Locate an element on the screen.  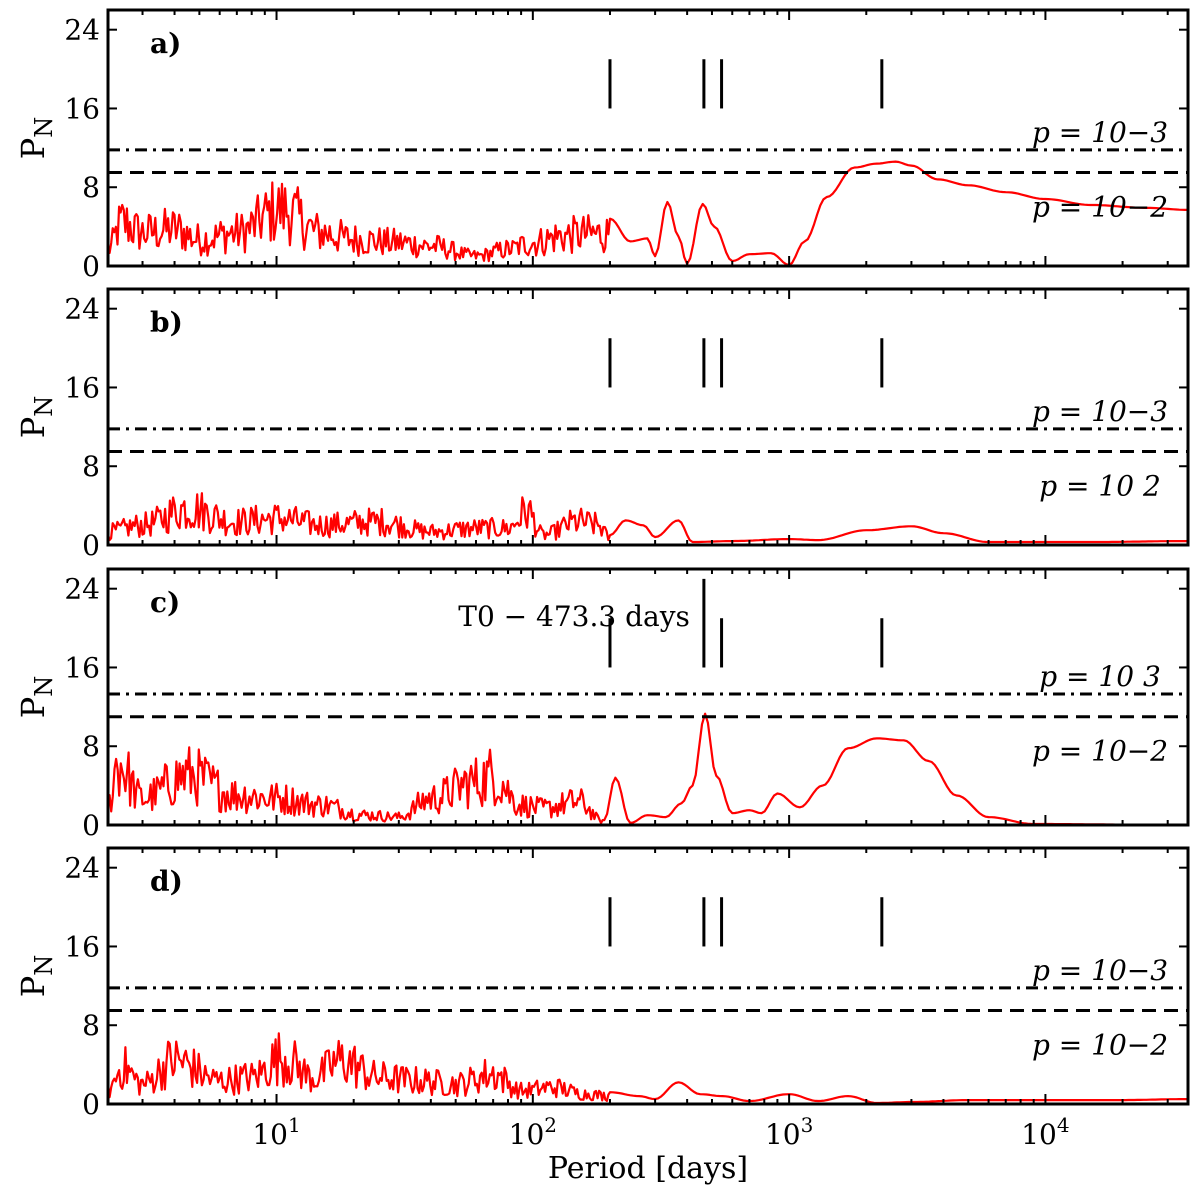
x-tick-label-exponent: 1 is located at coordinates (294, 1125).